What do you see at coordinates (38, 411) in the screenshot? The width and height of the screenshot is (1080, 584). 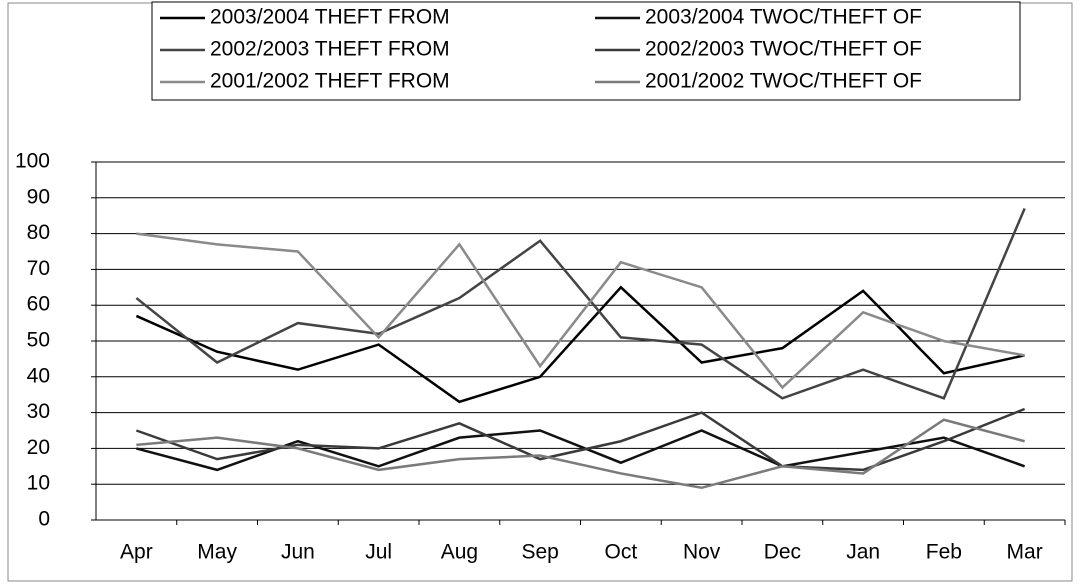 I see `y-tick-label: 30` at bounding box center [38, 411].